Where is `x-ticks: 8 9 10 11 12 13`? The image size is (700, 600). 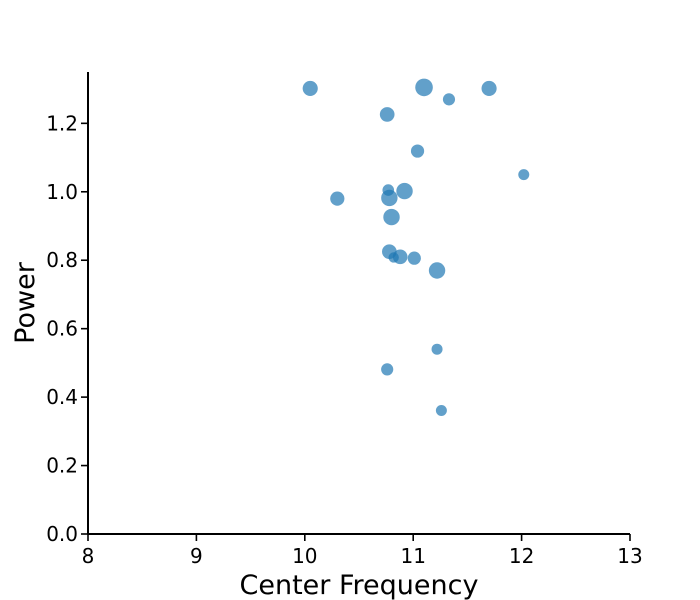
x-ticks: 8 9 10 11 12 13 is located at coordinates (362, 551).